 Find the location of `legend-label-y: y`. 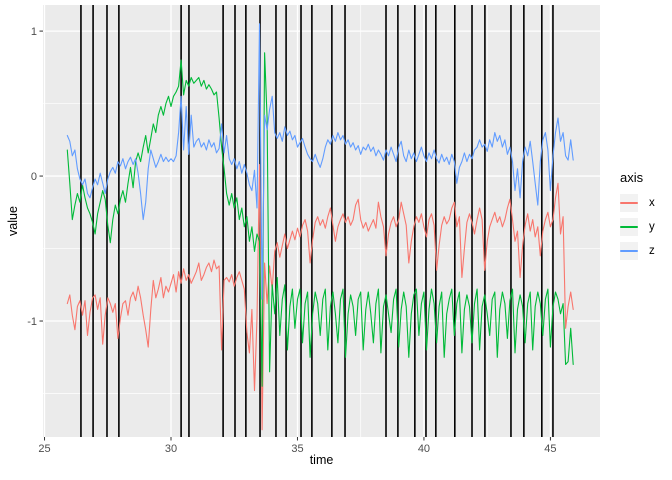

legend-label-y: y is located at coordinates (652, 227).